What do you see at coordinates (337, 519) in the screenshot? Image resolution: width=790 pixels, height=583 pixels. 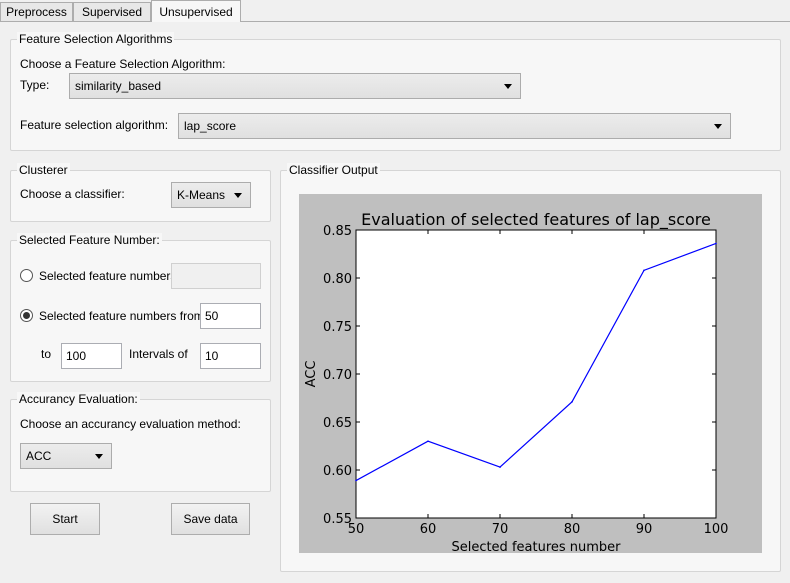 I see `y-tick-label: 0.55` at bounding box center [337, 519].